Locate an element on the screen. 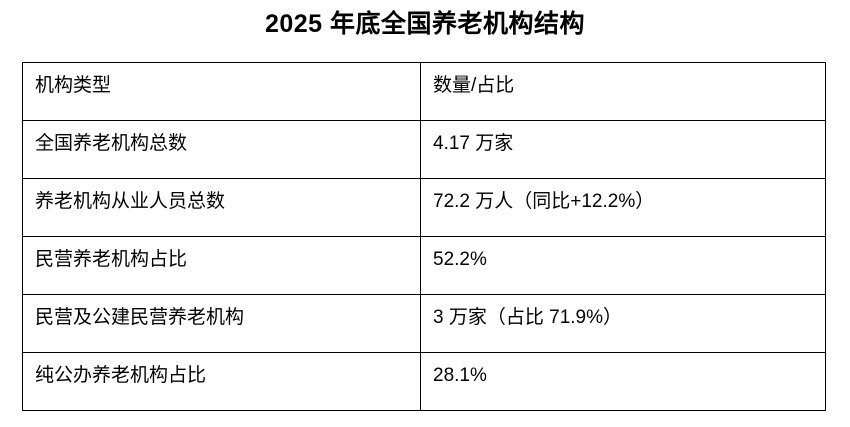  cell-value: 52.2% is located at coordinates (623, 265).